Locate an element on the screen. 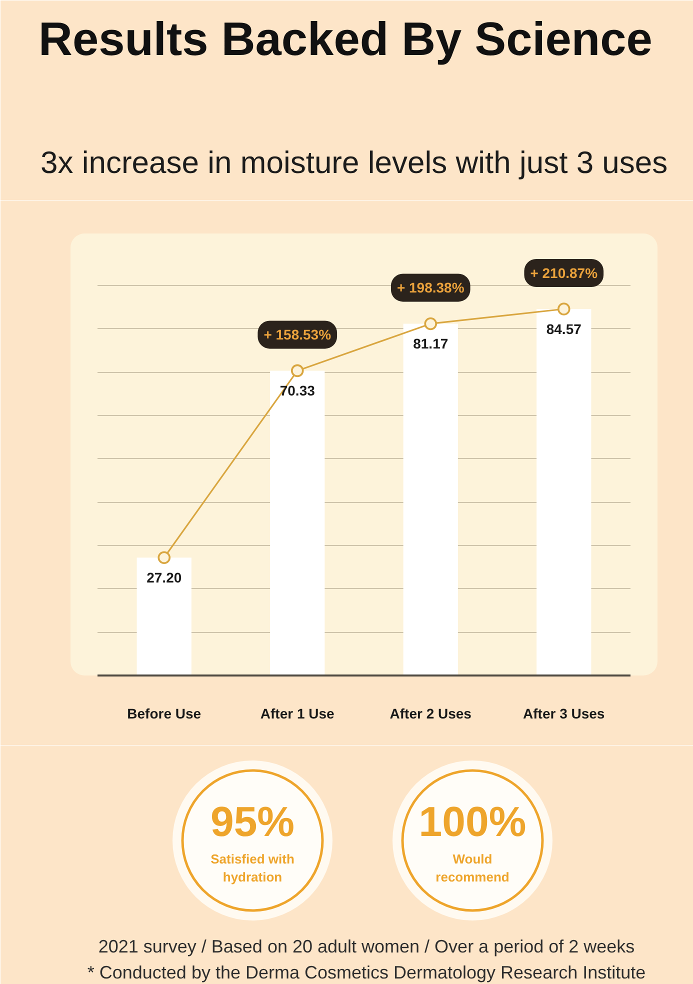 The height and width of the screenshot is (984, 693). annotation: + 158.53% is located at coordinates (298, 334).